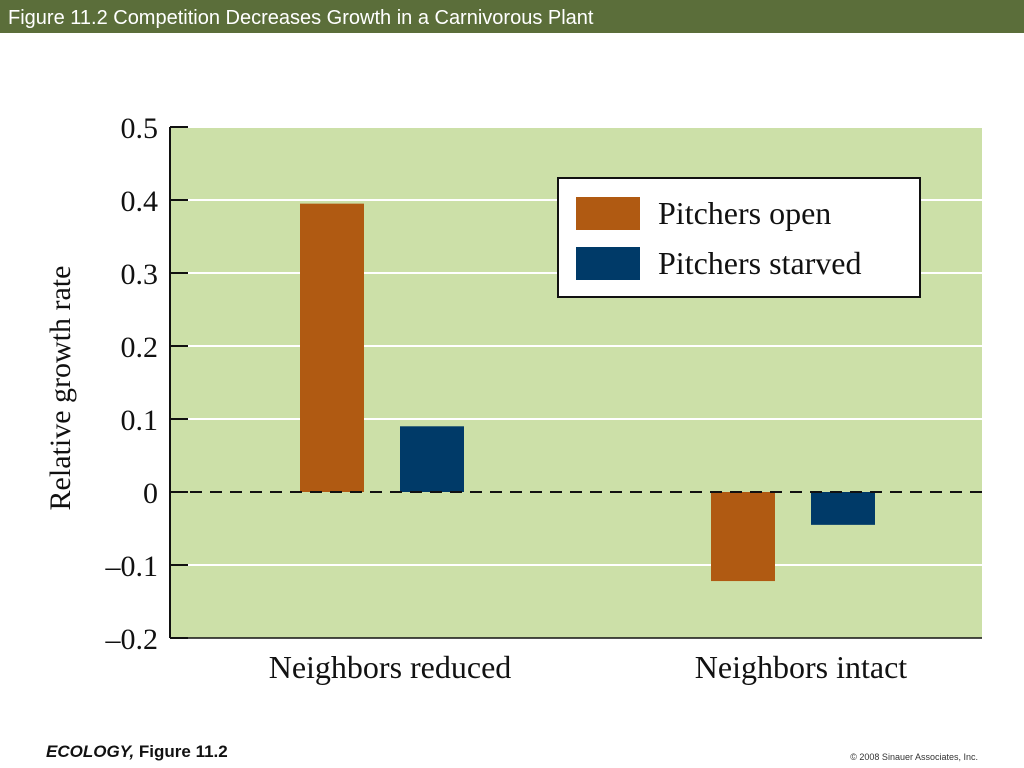  Describe the element at coordinates (140, 274) in the screenshot. I see `y-tick-label: 0.3` at that location.